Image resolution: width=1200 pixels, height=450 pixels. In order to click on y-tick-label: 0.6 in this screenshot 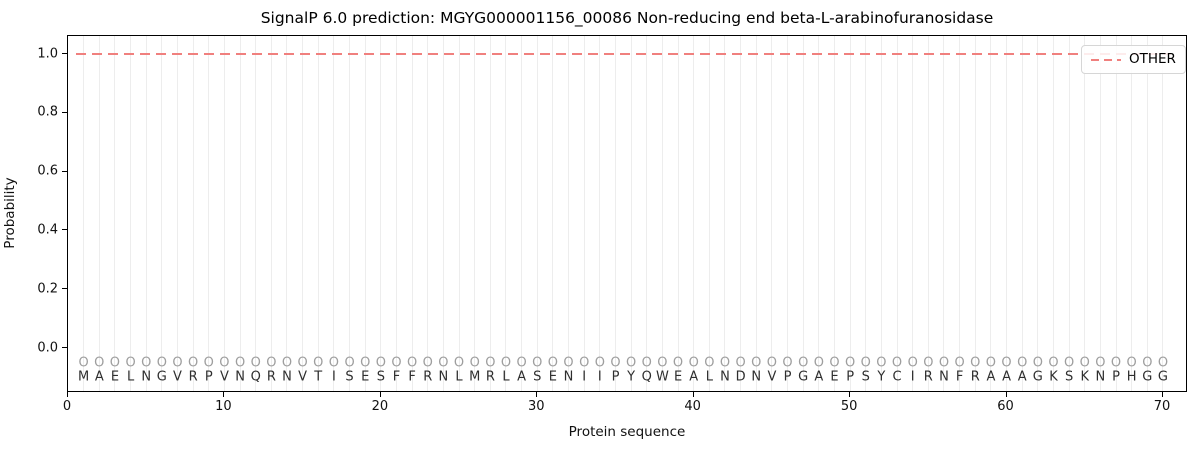, I will do `click(47, 171)`.